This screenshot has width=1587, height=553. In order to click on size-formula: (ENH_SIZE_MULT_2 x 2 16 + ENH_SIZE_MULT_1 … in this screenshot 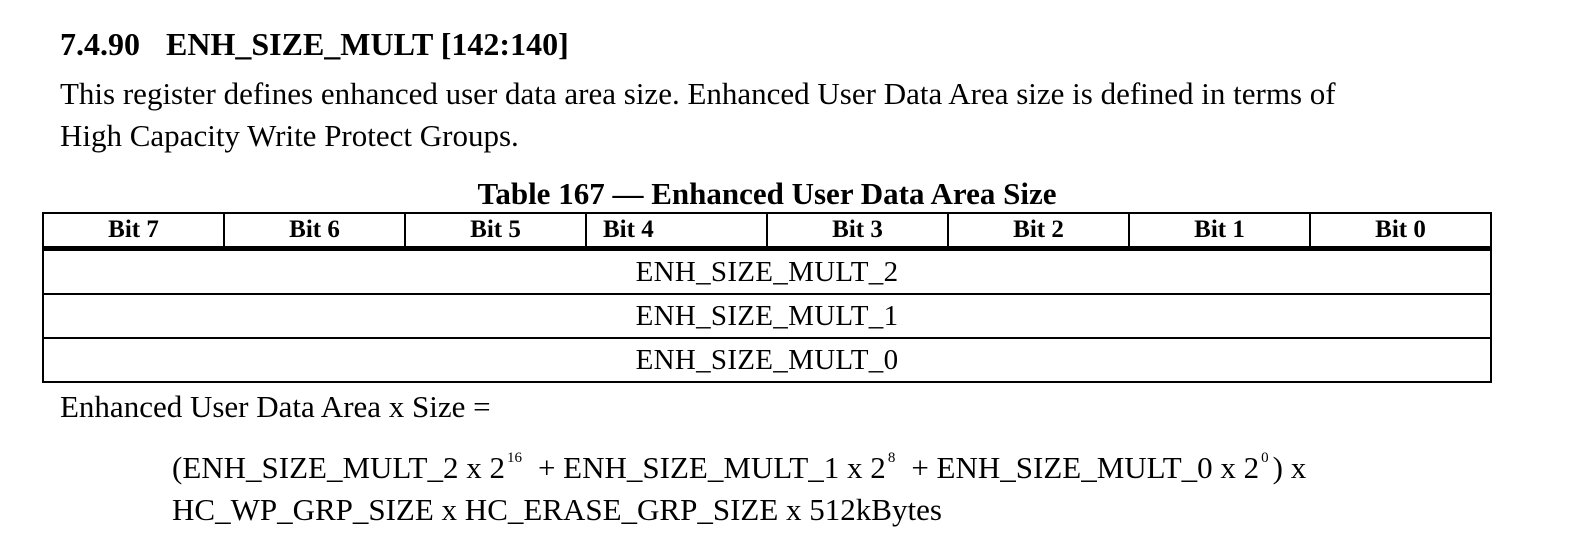, I will do `click(739, 489)`.